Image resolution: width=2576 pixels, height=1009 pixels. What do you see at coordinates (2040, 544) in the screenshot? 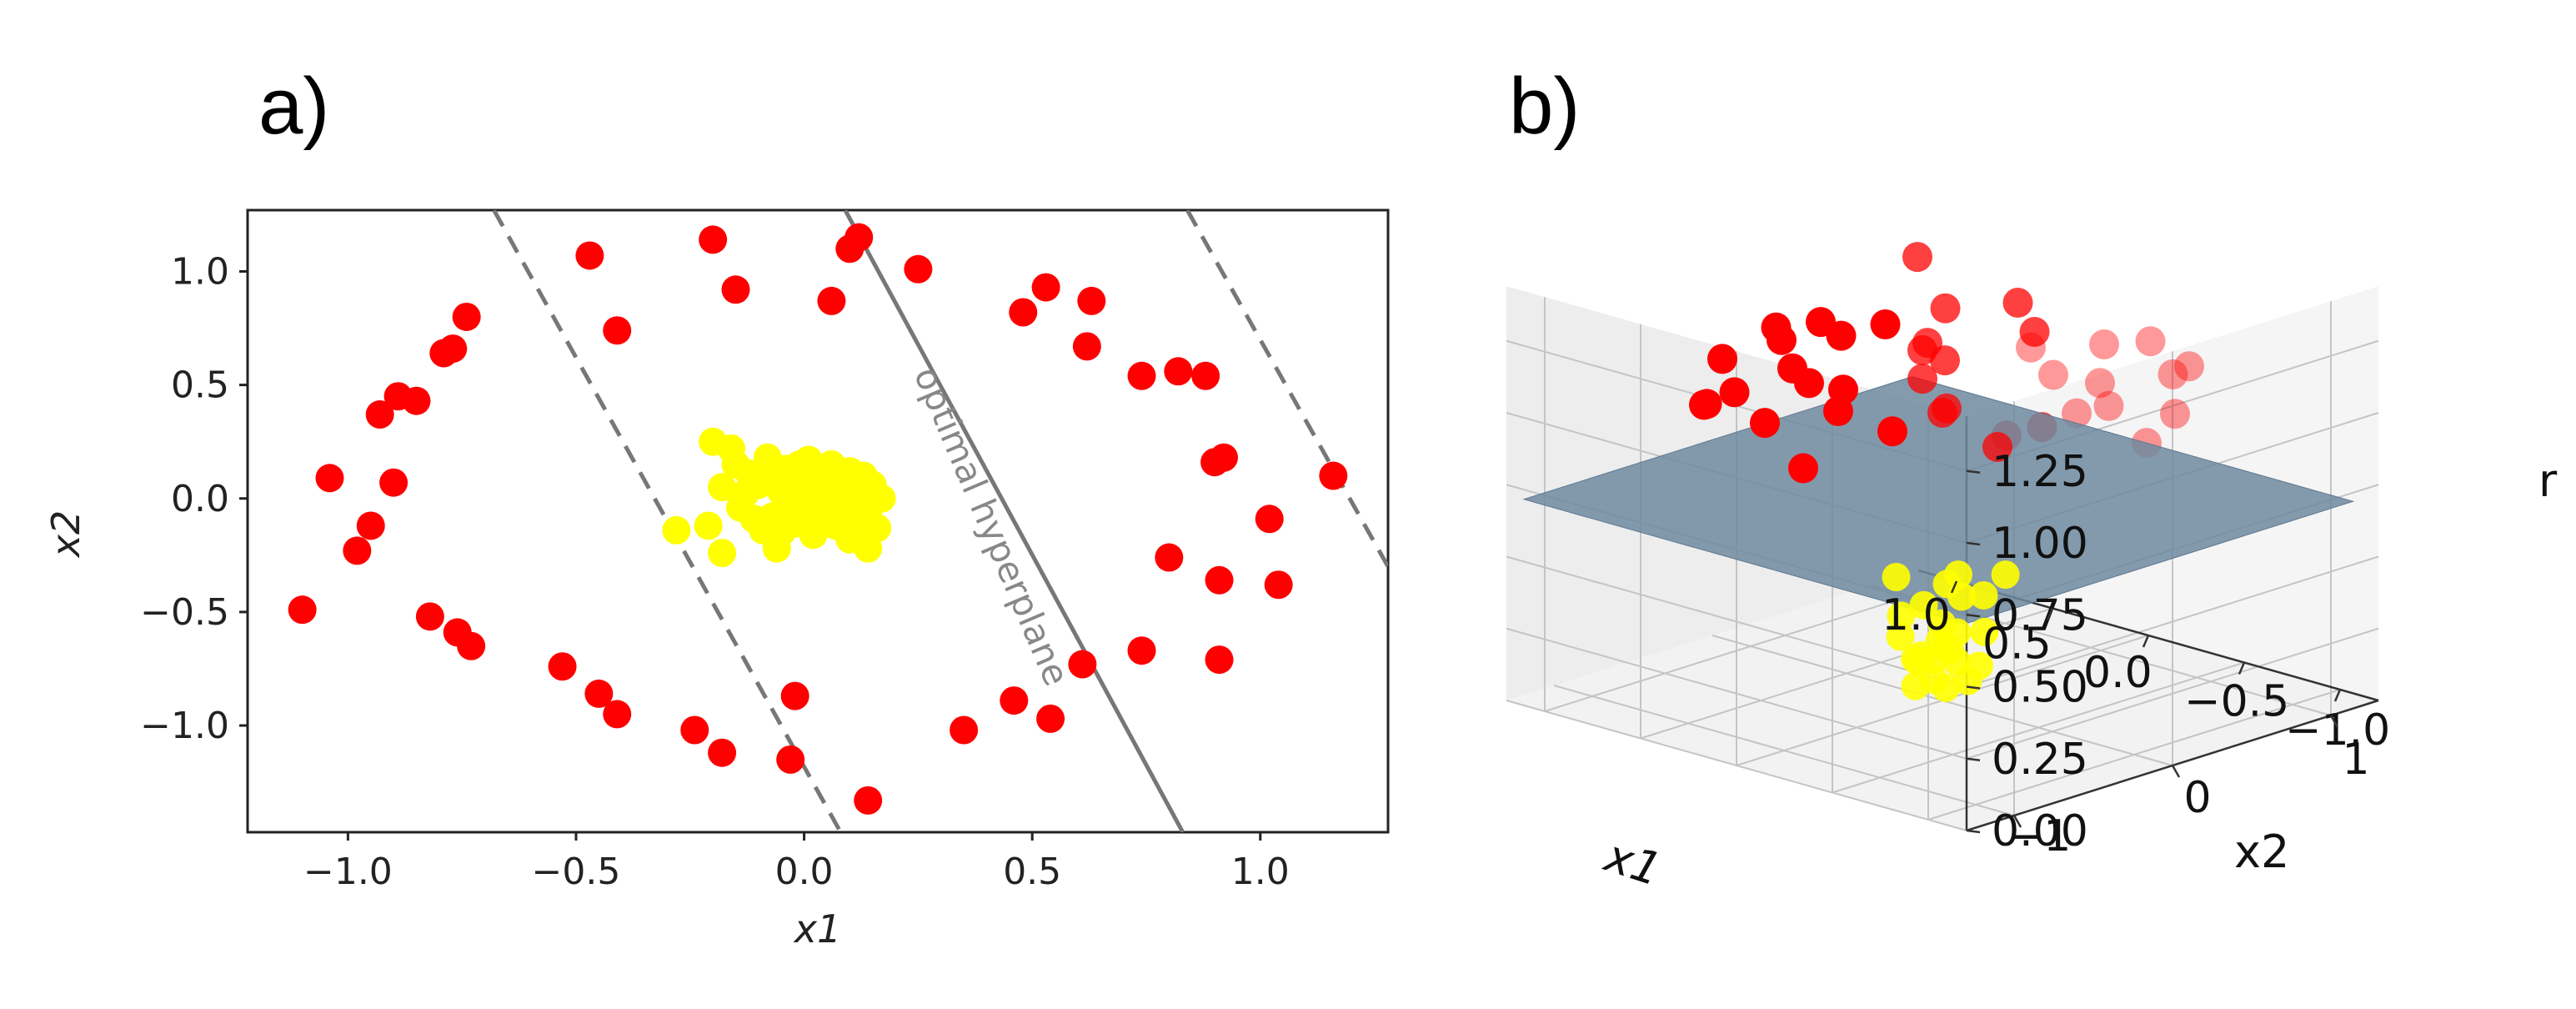
I see `r-tick-label: 1.00` at bounding box center [2040, 544].